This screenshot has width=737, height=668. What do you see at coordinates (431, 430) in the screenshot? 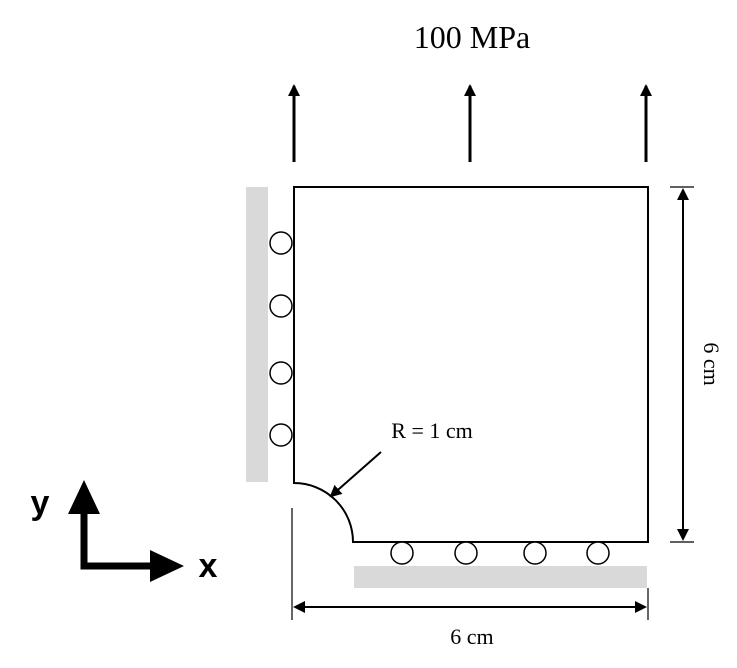
I see `radius-label: R = 1 cm` at bounding box center [431, 430].